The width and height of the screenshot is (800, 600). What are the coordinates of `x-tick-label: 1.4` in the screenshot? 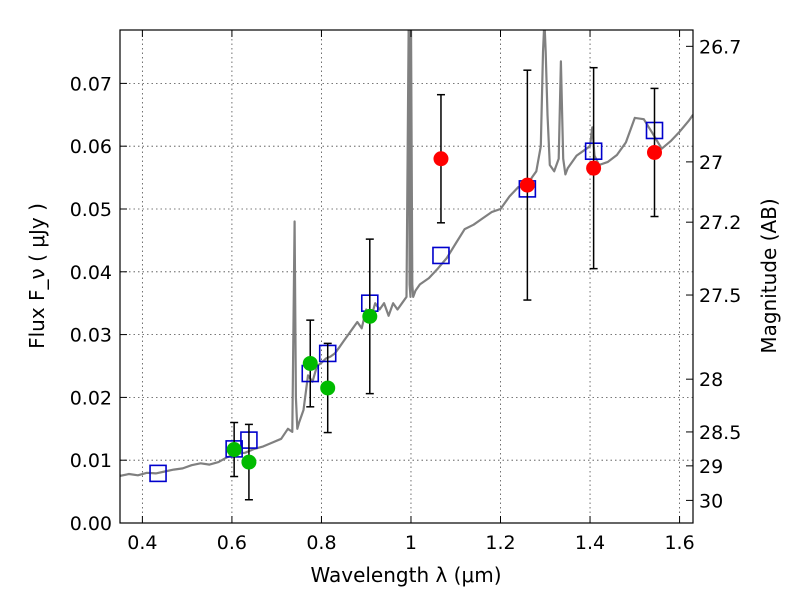 It's located at (590, 543).